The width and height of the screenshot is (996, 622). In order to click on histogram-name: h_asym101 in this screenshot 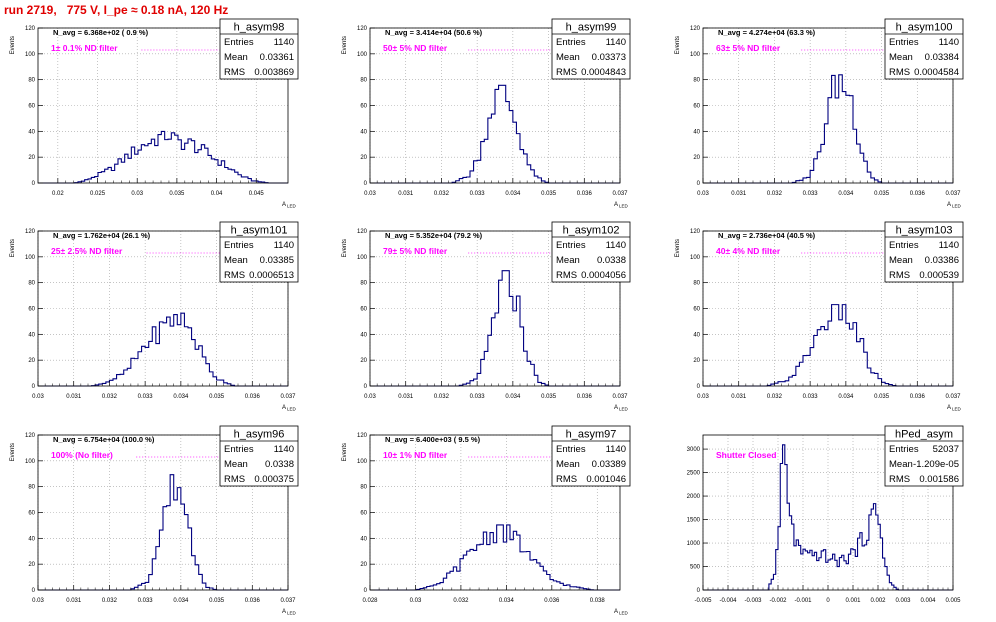, I will do `click(259, 231)`.